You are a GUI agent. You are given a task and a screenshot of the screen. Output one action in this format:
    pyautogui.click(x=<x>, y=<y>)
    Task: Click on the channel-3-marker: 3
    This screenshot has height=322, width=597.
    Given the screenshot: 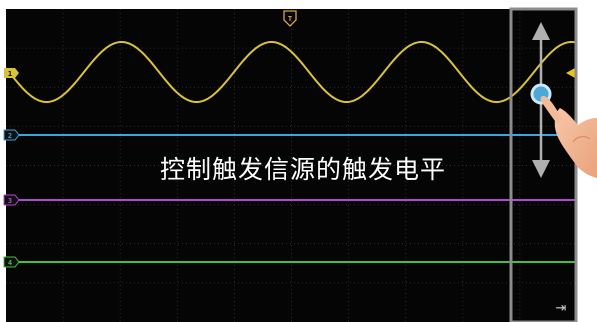 What is the action you would take?
    pyautogui.click(x=11, y=200)
    